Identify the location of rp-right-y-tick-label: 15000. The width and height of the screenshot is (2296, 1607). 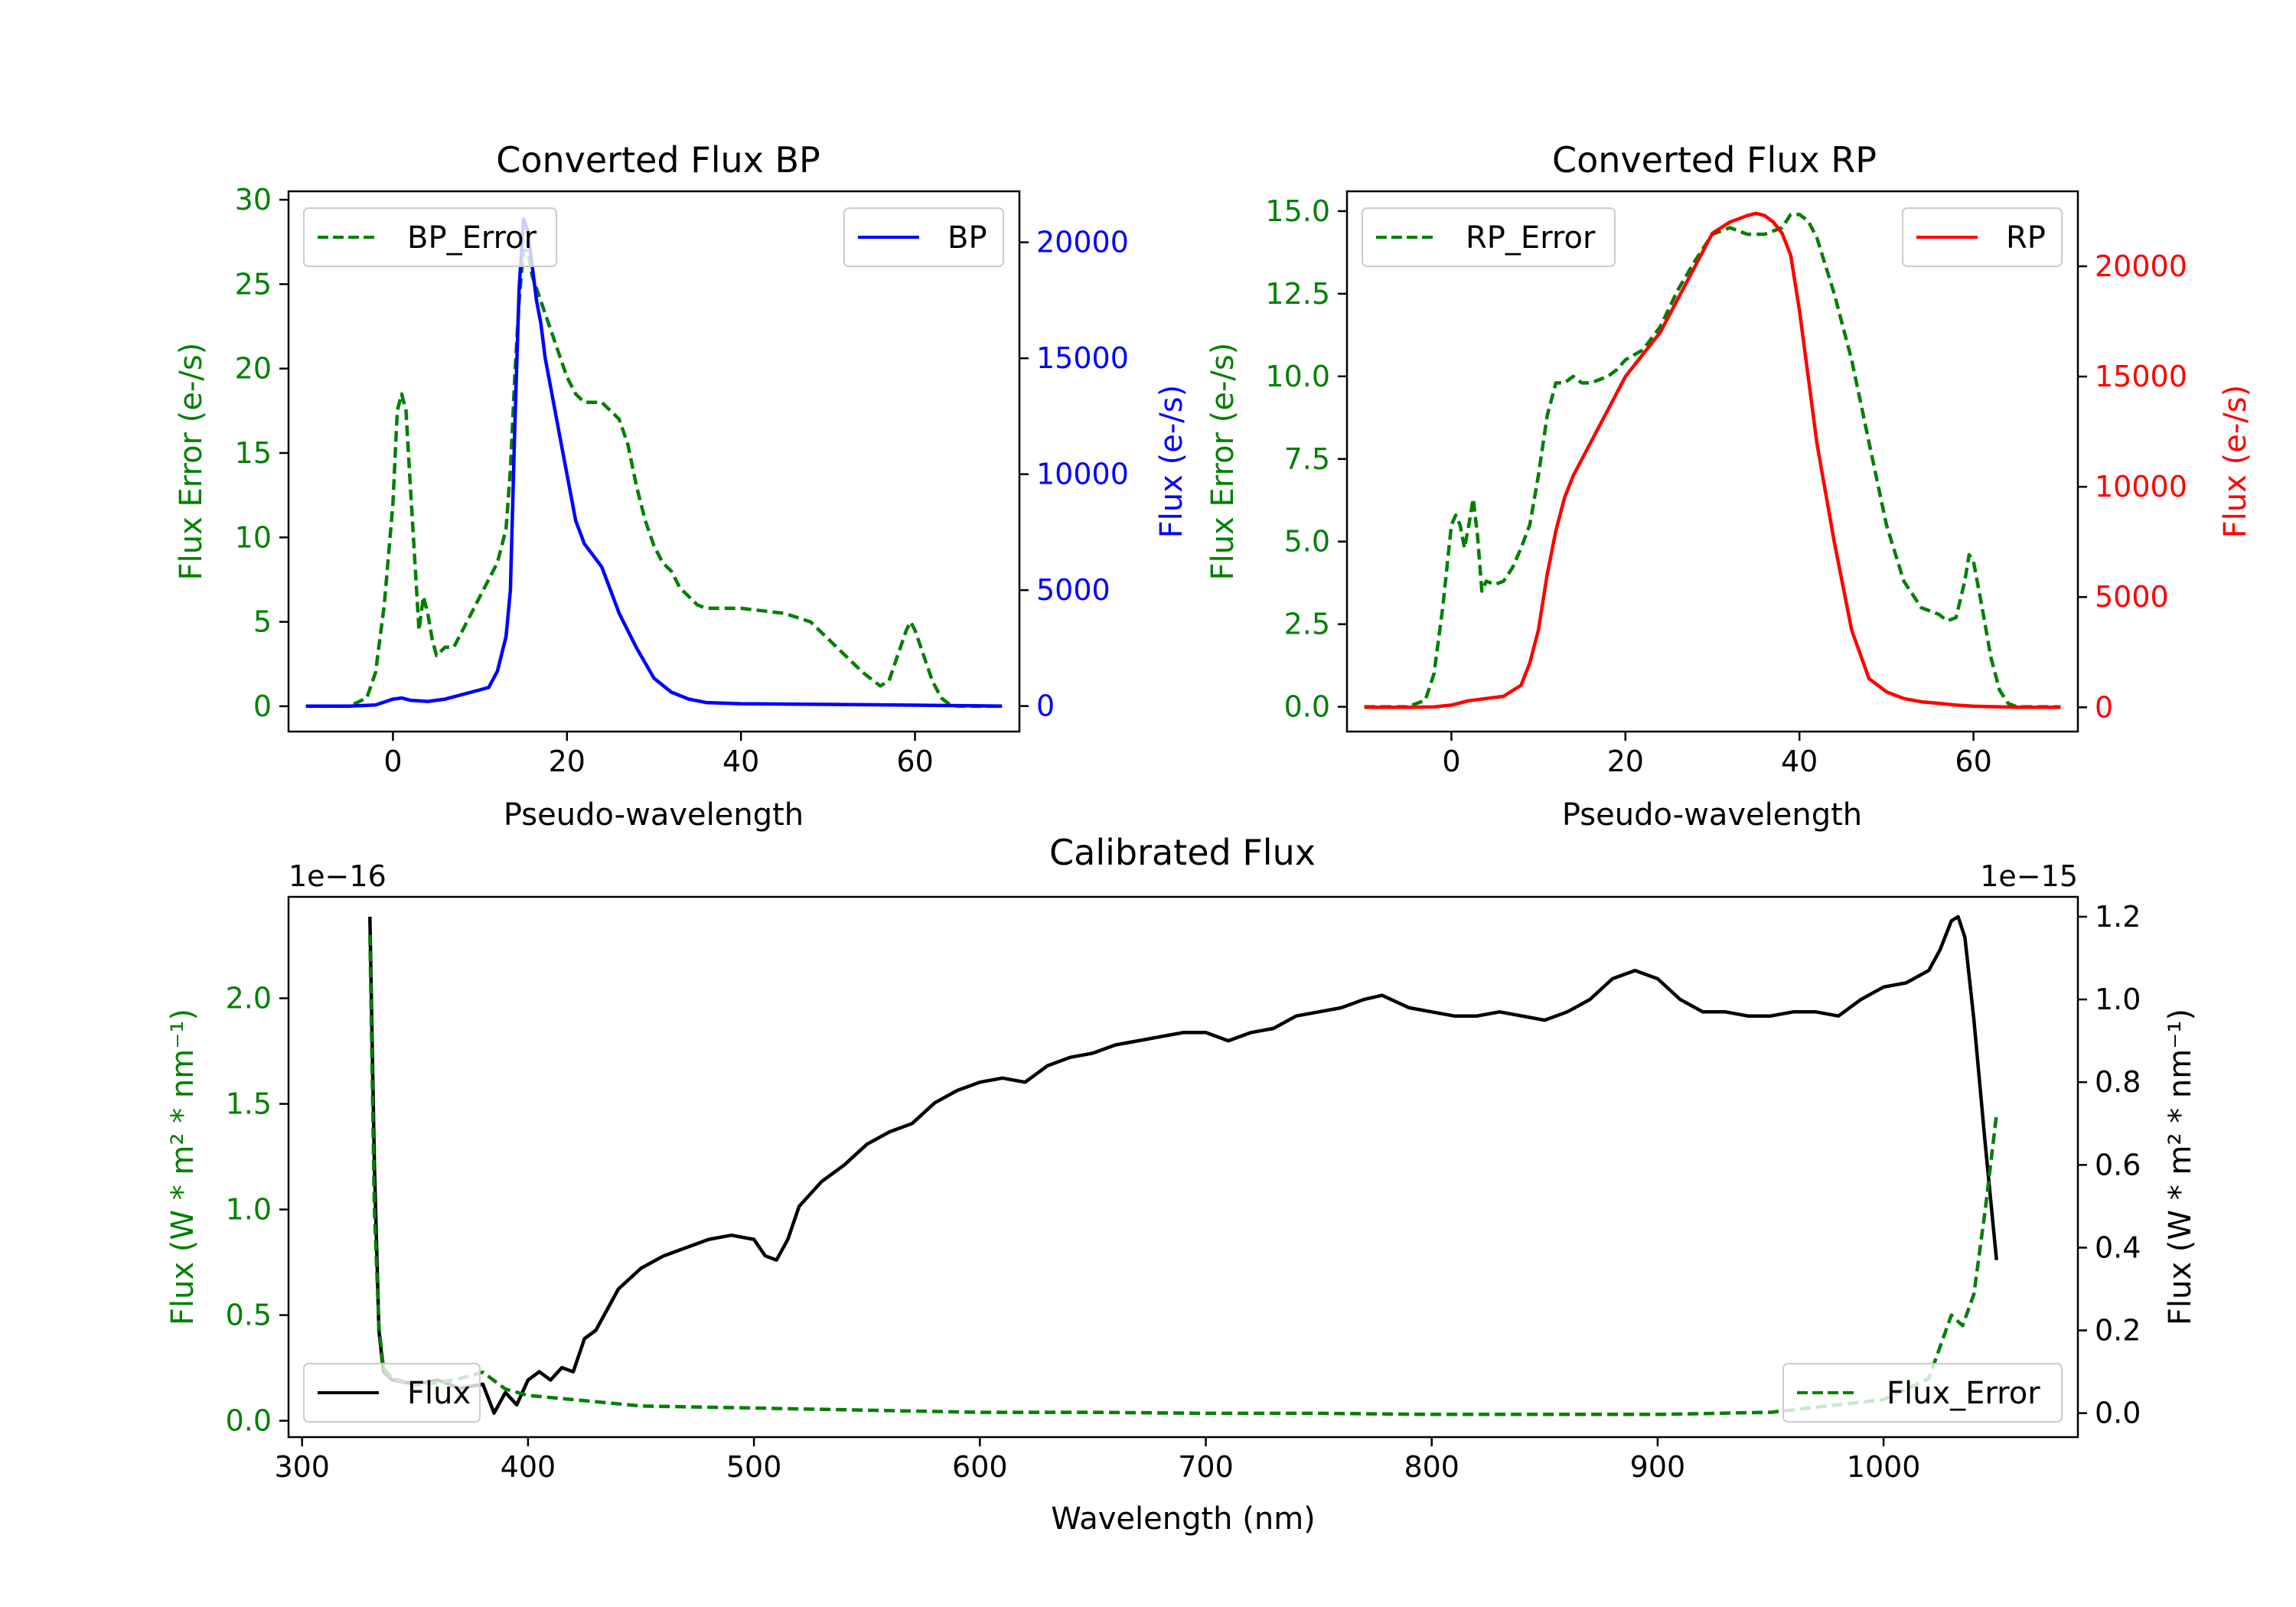
(2141, 376).